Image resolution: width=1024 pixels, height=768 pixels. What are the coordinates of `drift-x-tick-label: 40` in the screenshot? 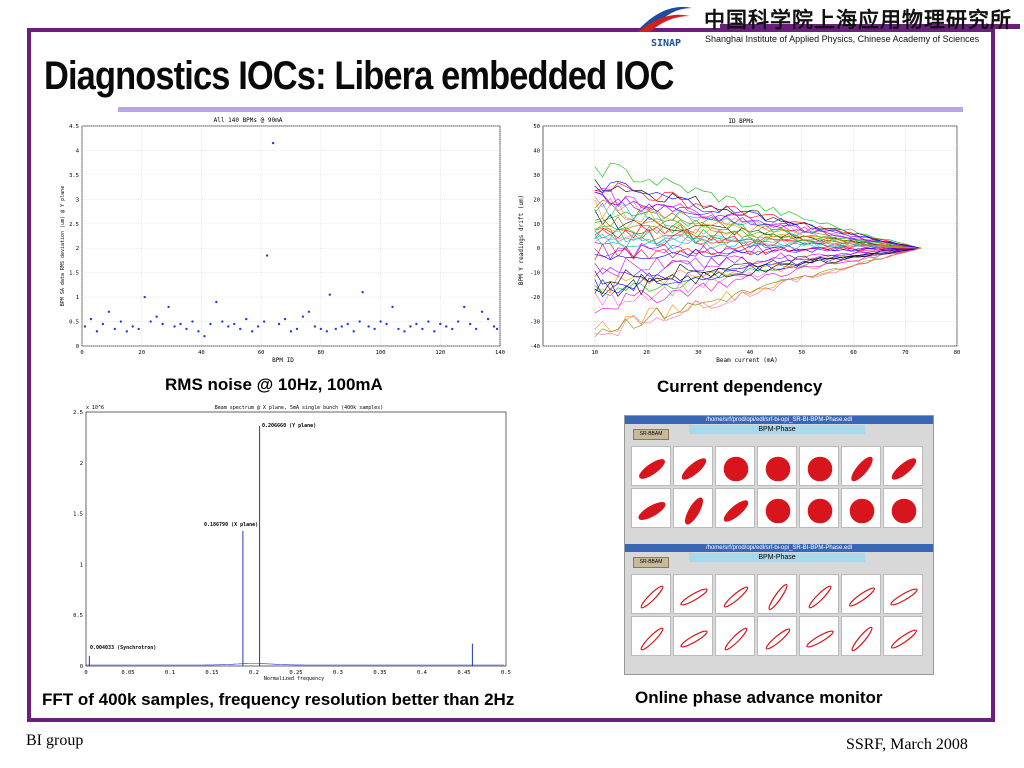 It's located at (750, 353).